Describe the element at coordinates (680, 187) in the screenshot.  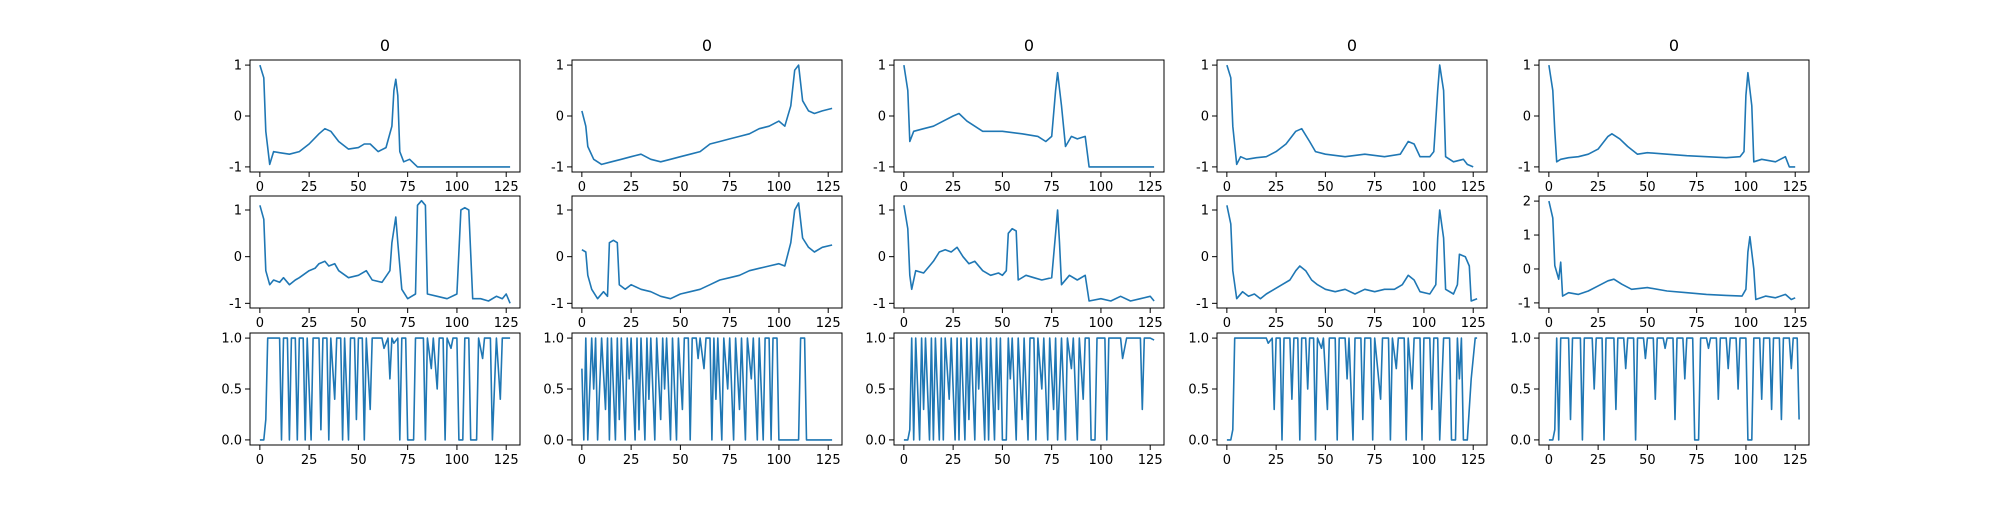
I see `subplot-r0c1-xtick-label: 50` at that location.